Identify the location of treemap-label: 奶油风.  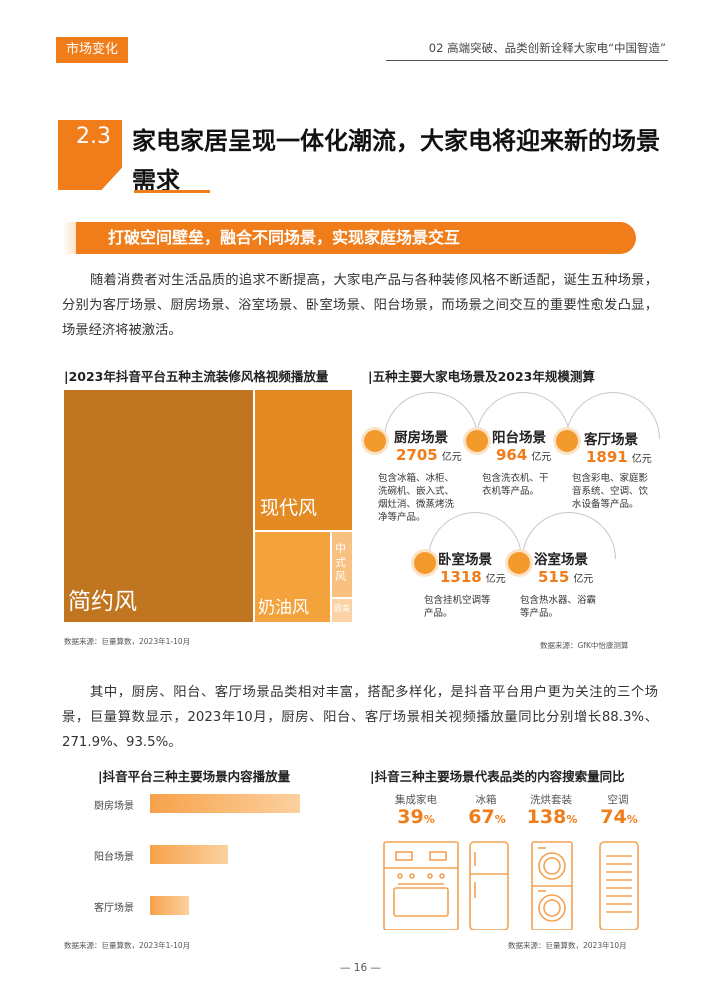
(283, 608).